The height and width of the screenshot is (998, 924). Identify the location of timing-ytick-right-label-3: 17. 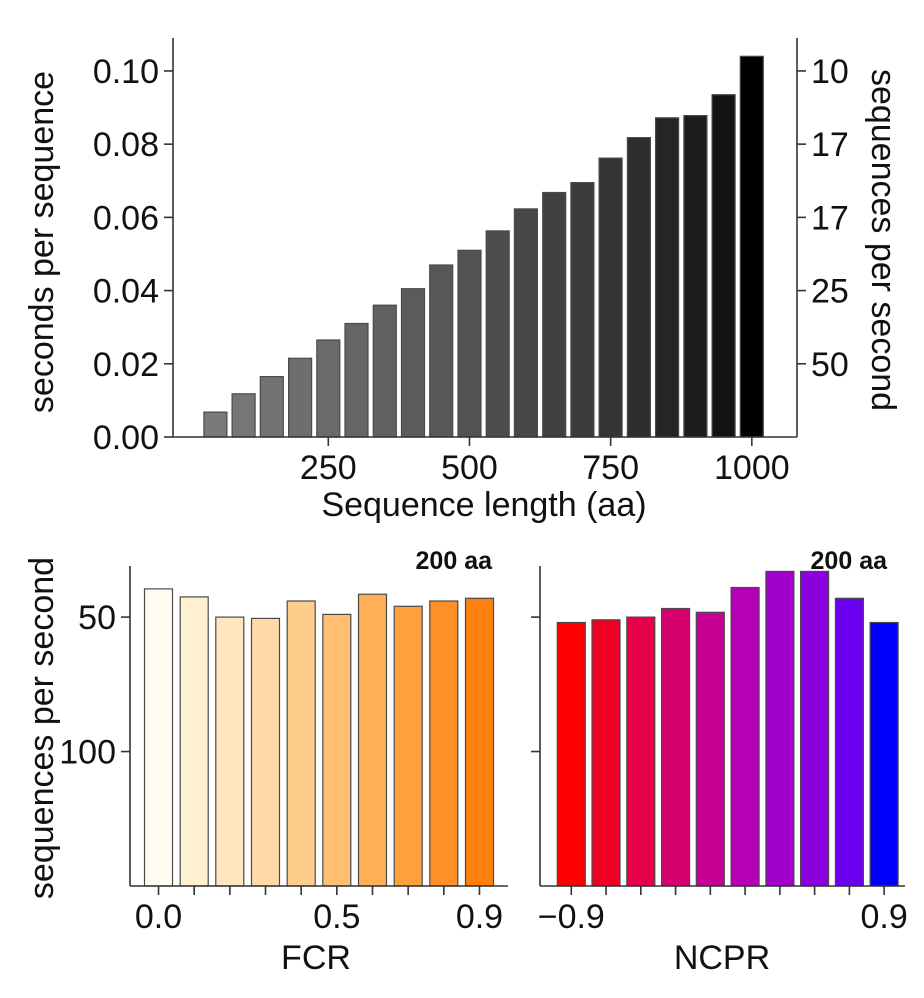
(830, 145).